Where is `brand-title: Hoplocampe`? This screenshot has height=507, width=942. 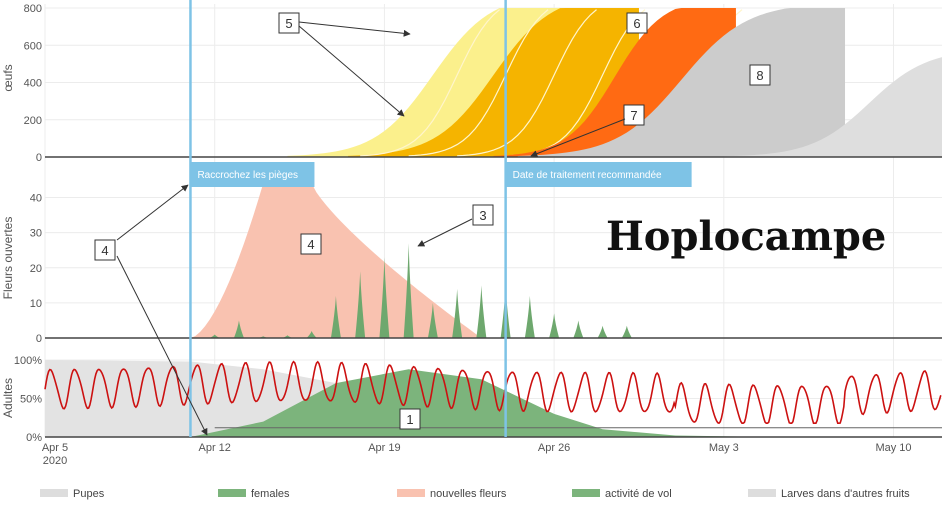
brand-title: Hoplocampe is located at coordinates (746, 236).